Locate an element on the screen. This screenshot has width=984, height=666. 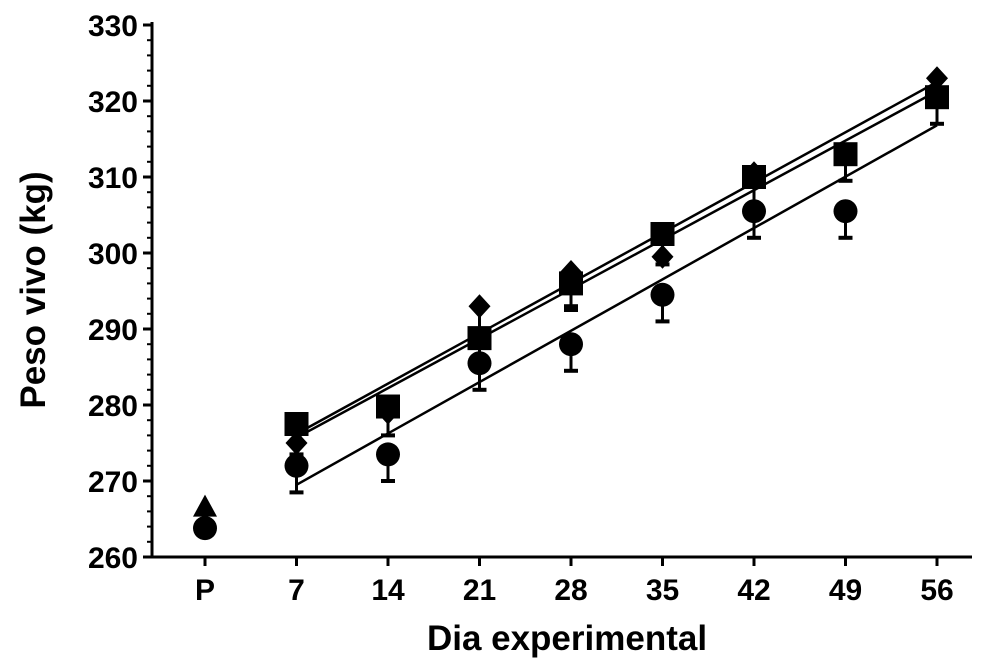
x-axis-title: Dia experimental is located at coordinates (567, 638).